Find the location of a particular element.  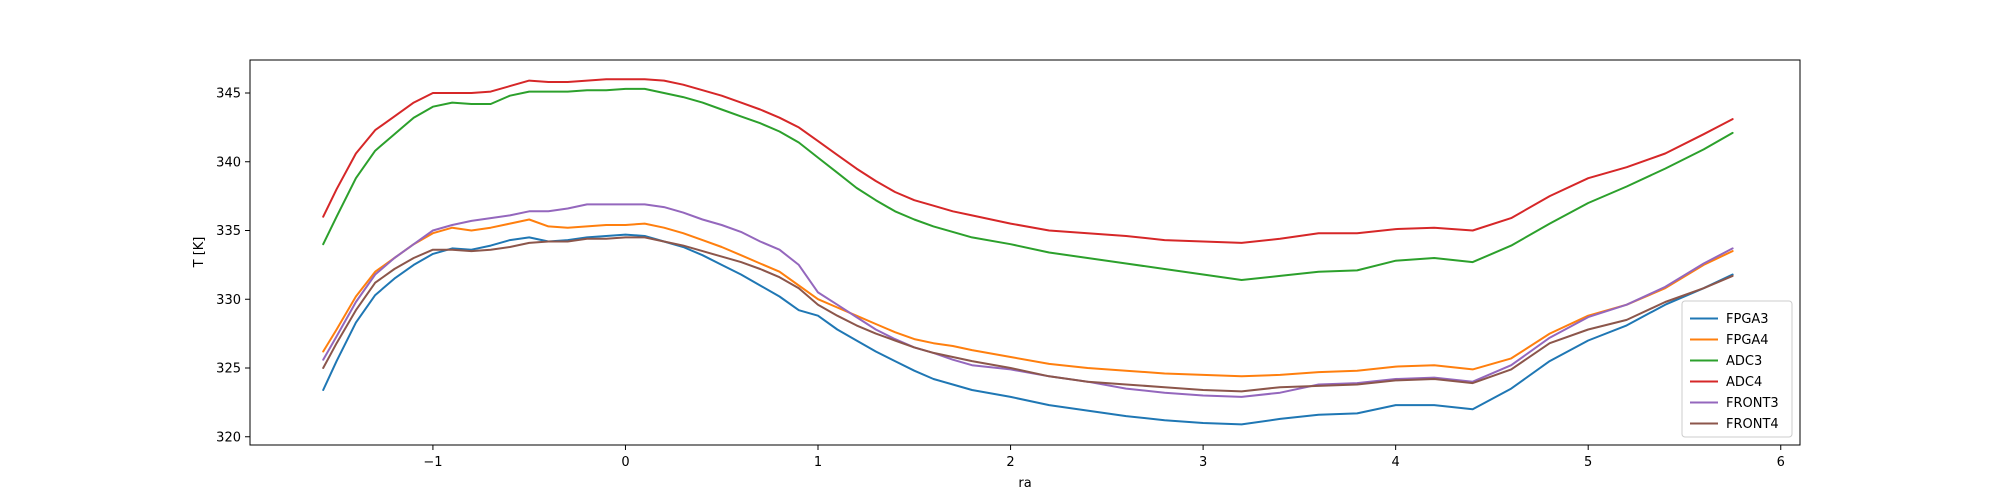

y-tick-label: 320 is located at coordinates (228, 437).